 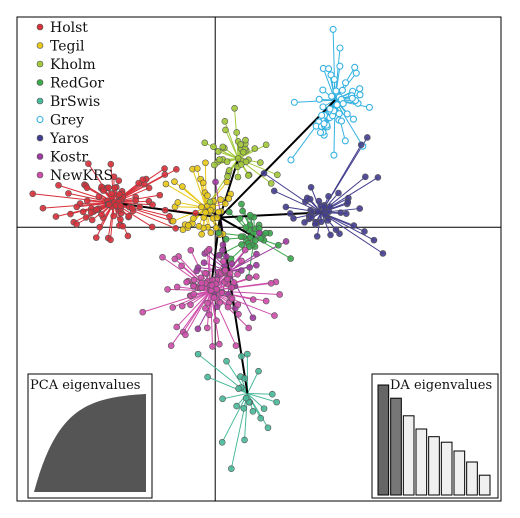 What do you see at coordinates (40, 82) in the screenshot?
I see `legend-marker-redgor` at bounding box center [40, 82].